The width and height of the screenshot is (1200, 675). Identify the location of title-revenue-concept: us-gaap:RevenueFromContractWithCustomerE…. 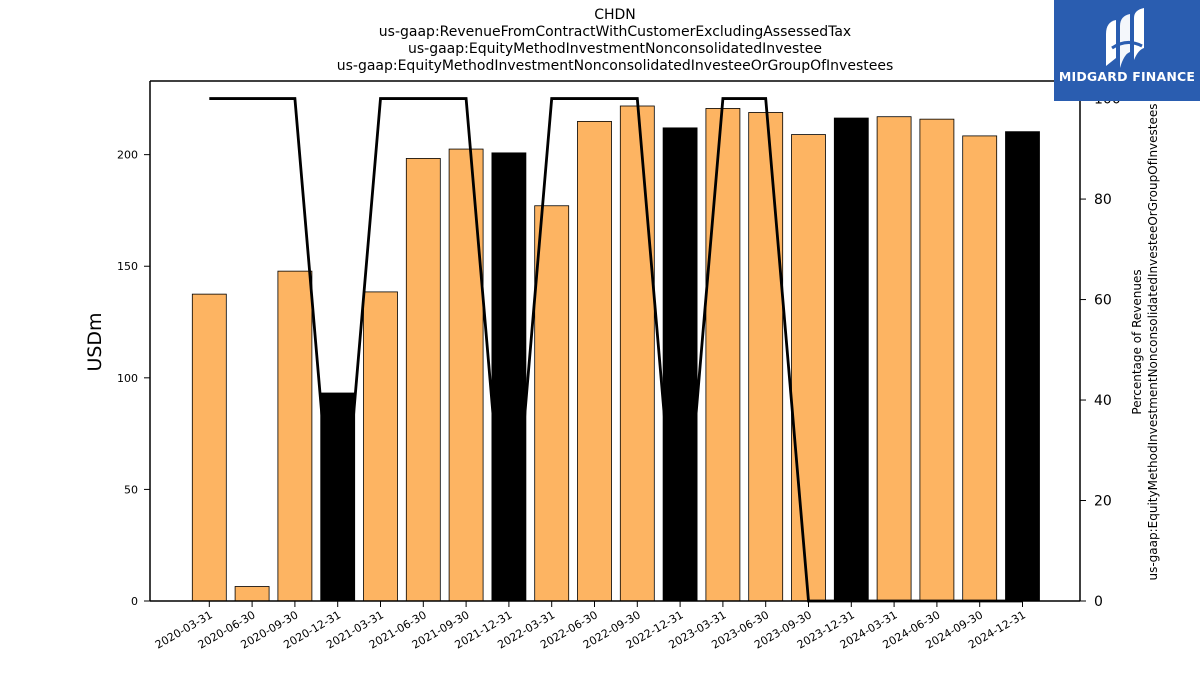
(615, 32).